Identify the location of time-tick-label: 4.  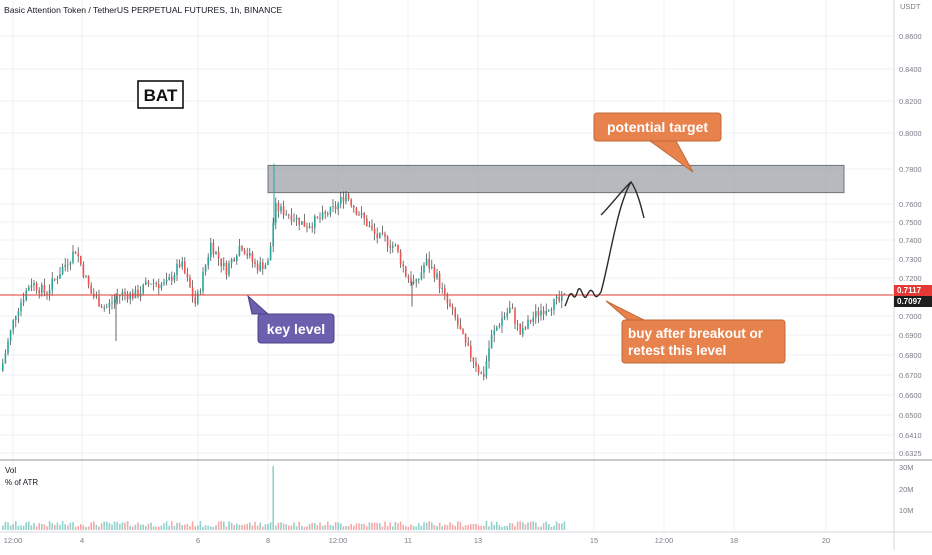
(82, 540).